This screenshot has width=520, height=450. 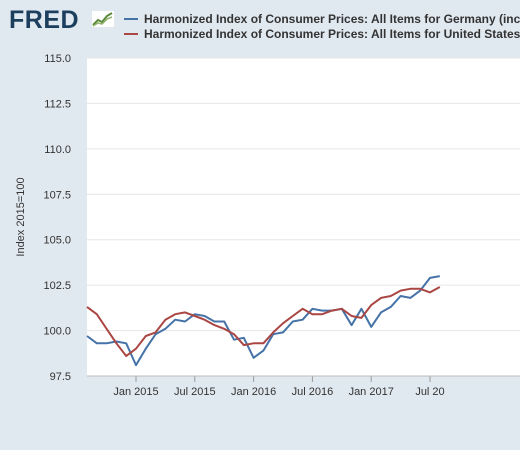 I want to click on y-tick-label: 102.5, so click(x=57, y=286).